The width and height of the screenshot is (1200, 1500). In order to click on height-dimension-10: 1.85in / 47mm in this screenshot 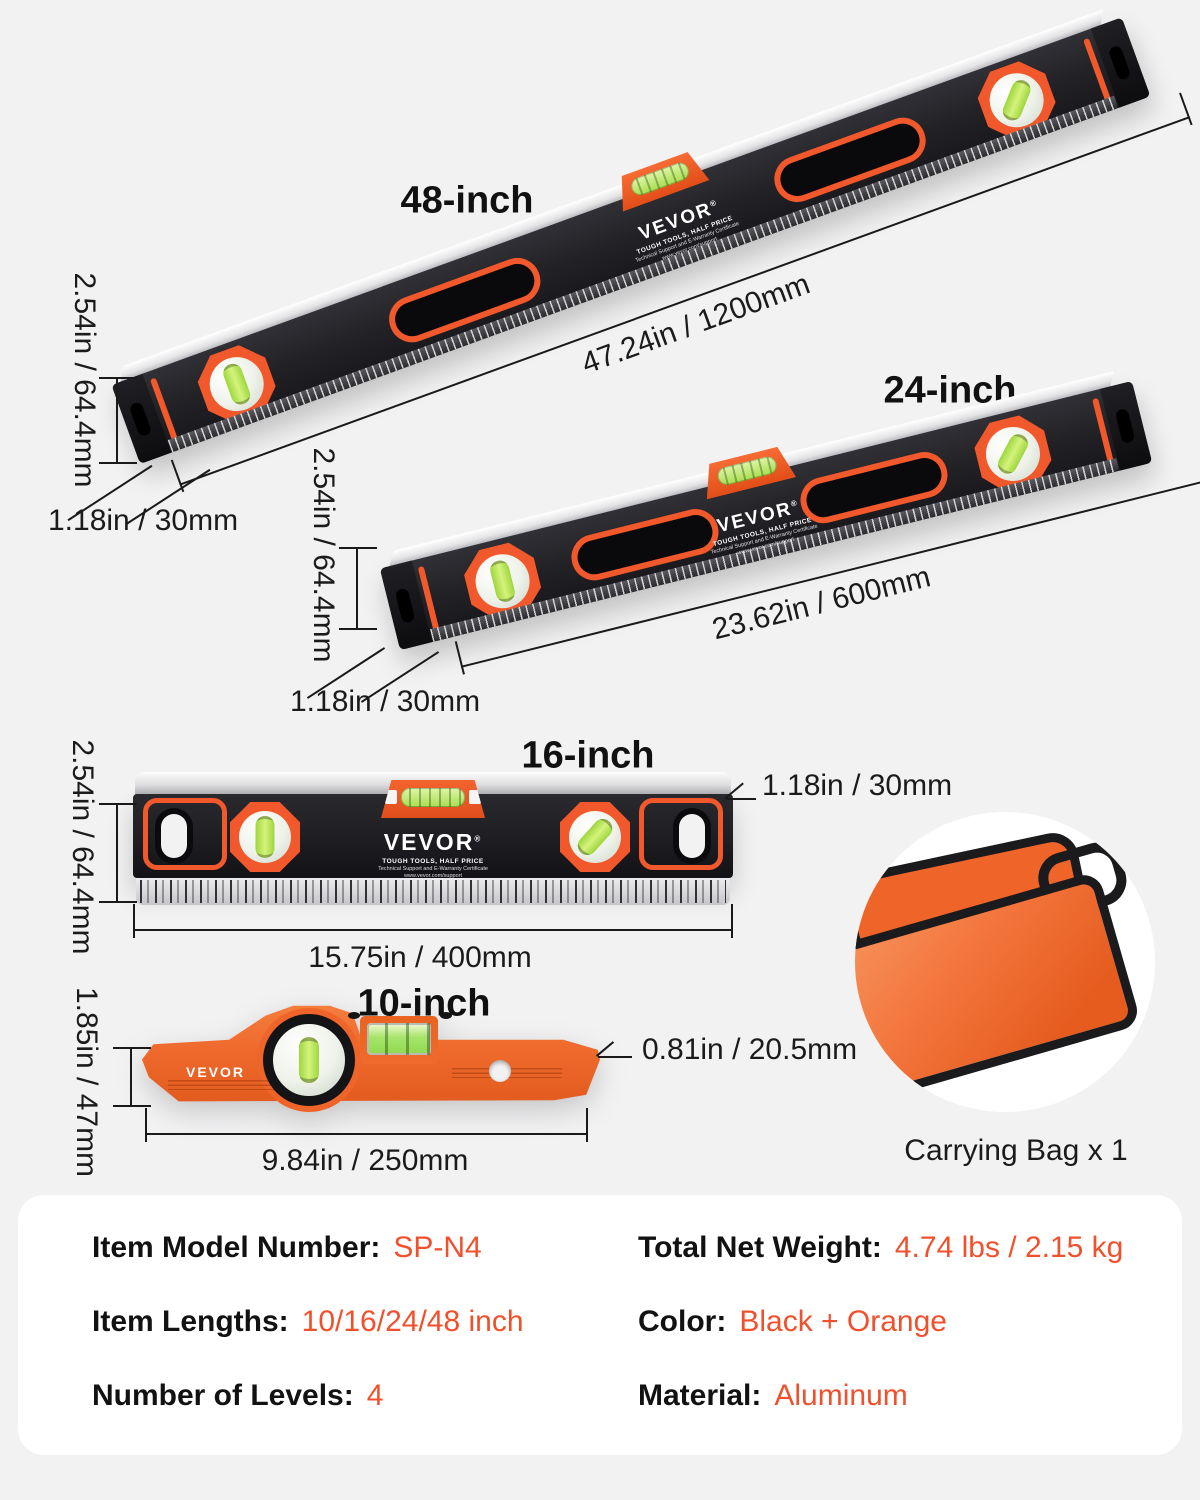, I will do `click(86, 1082)`.